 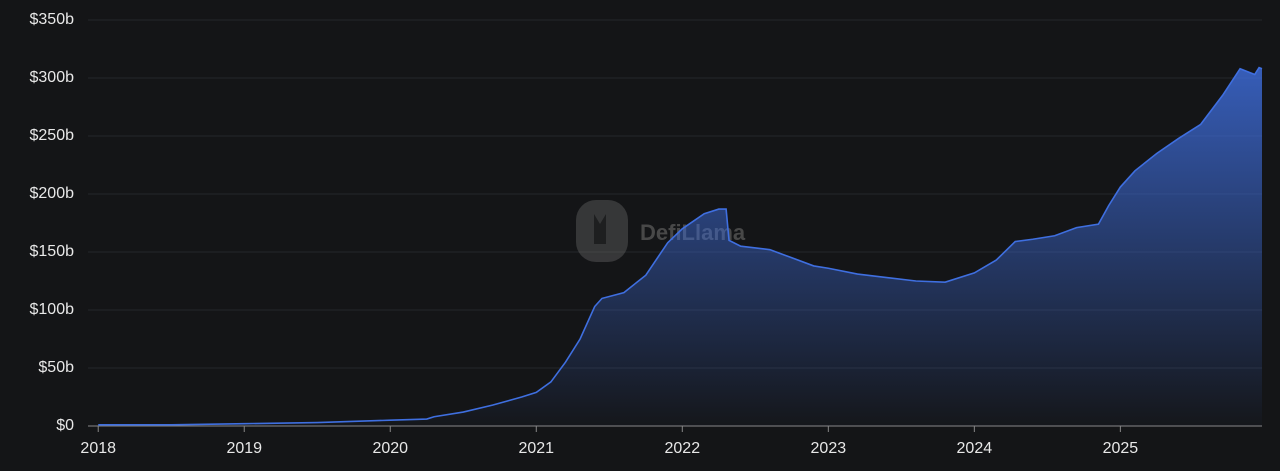 What do you see at coordinates (52, 193) in the screenshot?
I see `y-tick-label: $200b` at bounding box center [52, 193].